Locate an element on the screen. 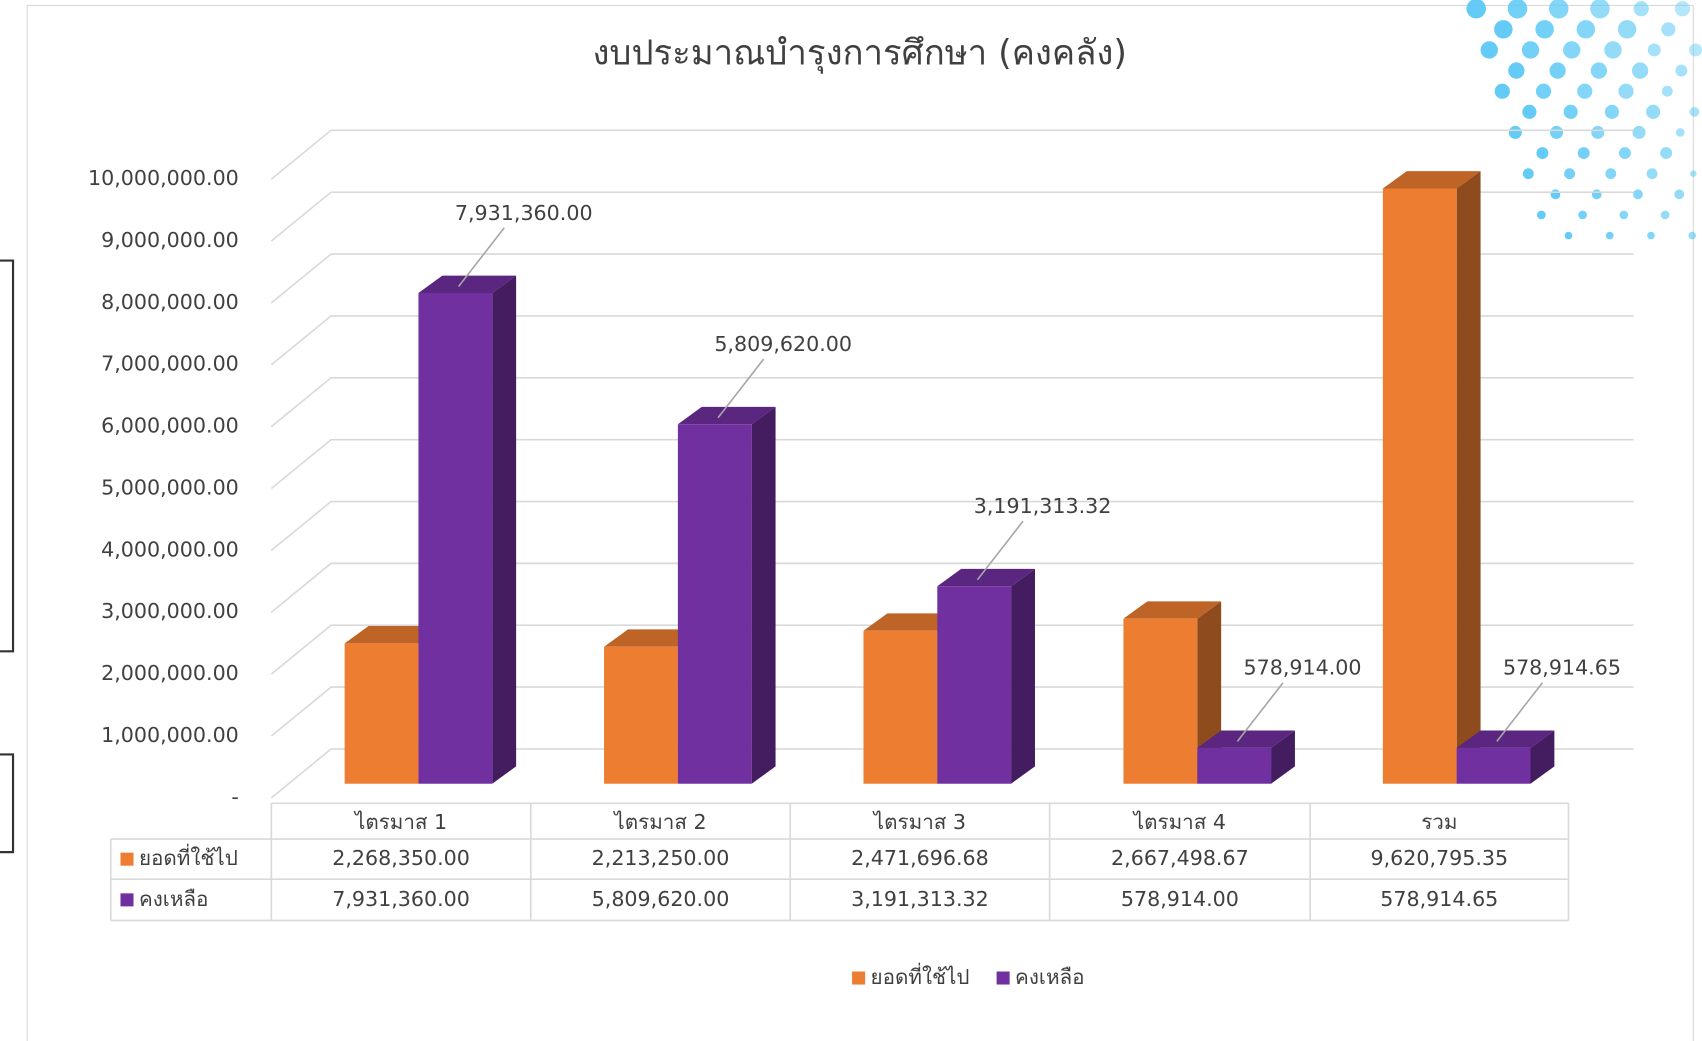  table-cell: 2,213,250.00 is located at coordinates (661, 858).